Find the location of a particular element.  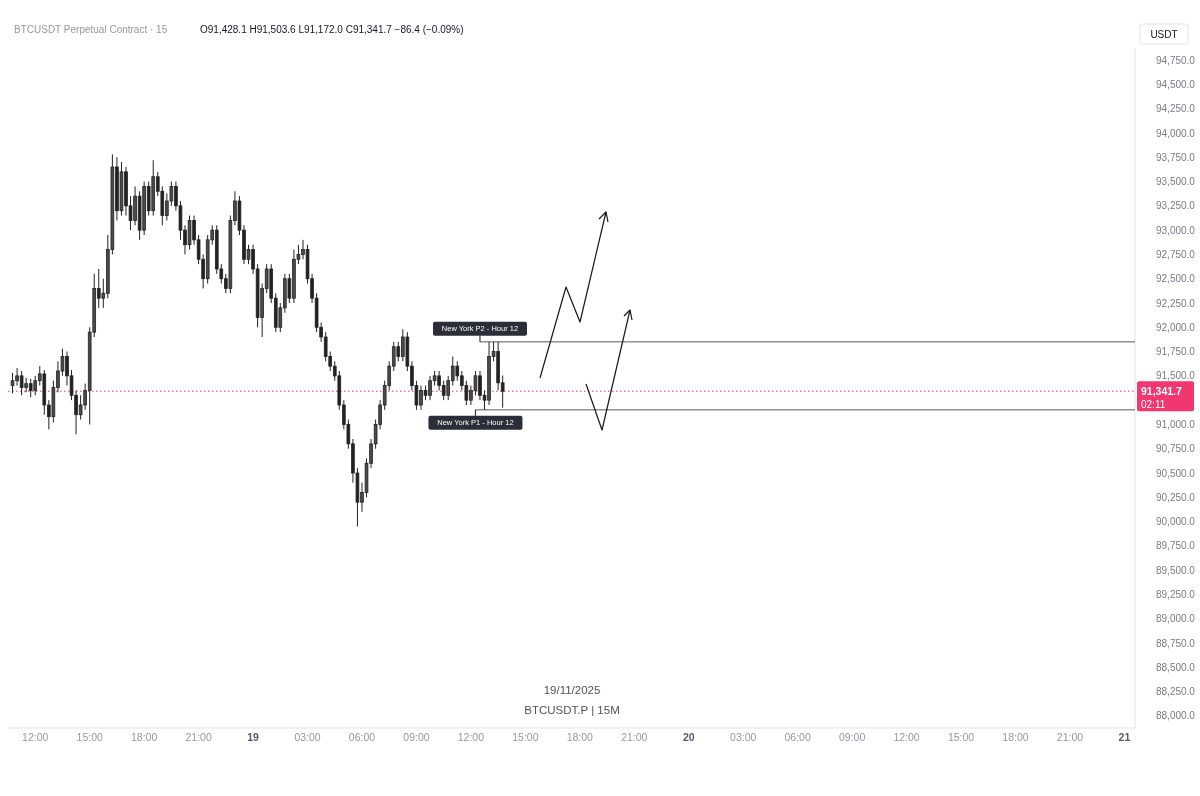

y-tick-label: 94,750.0 is located at coordinates (1176, 60).